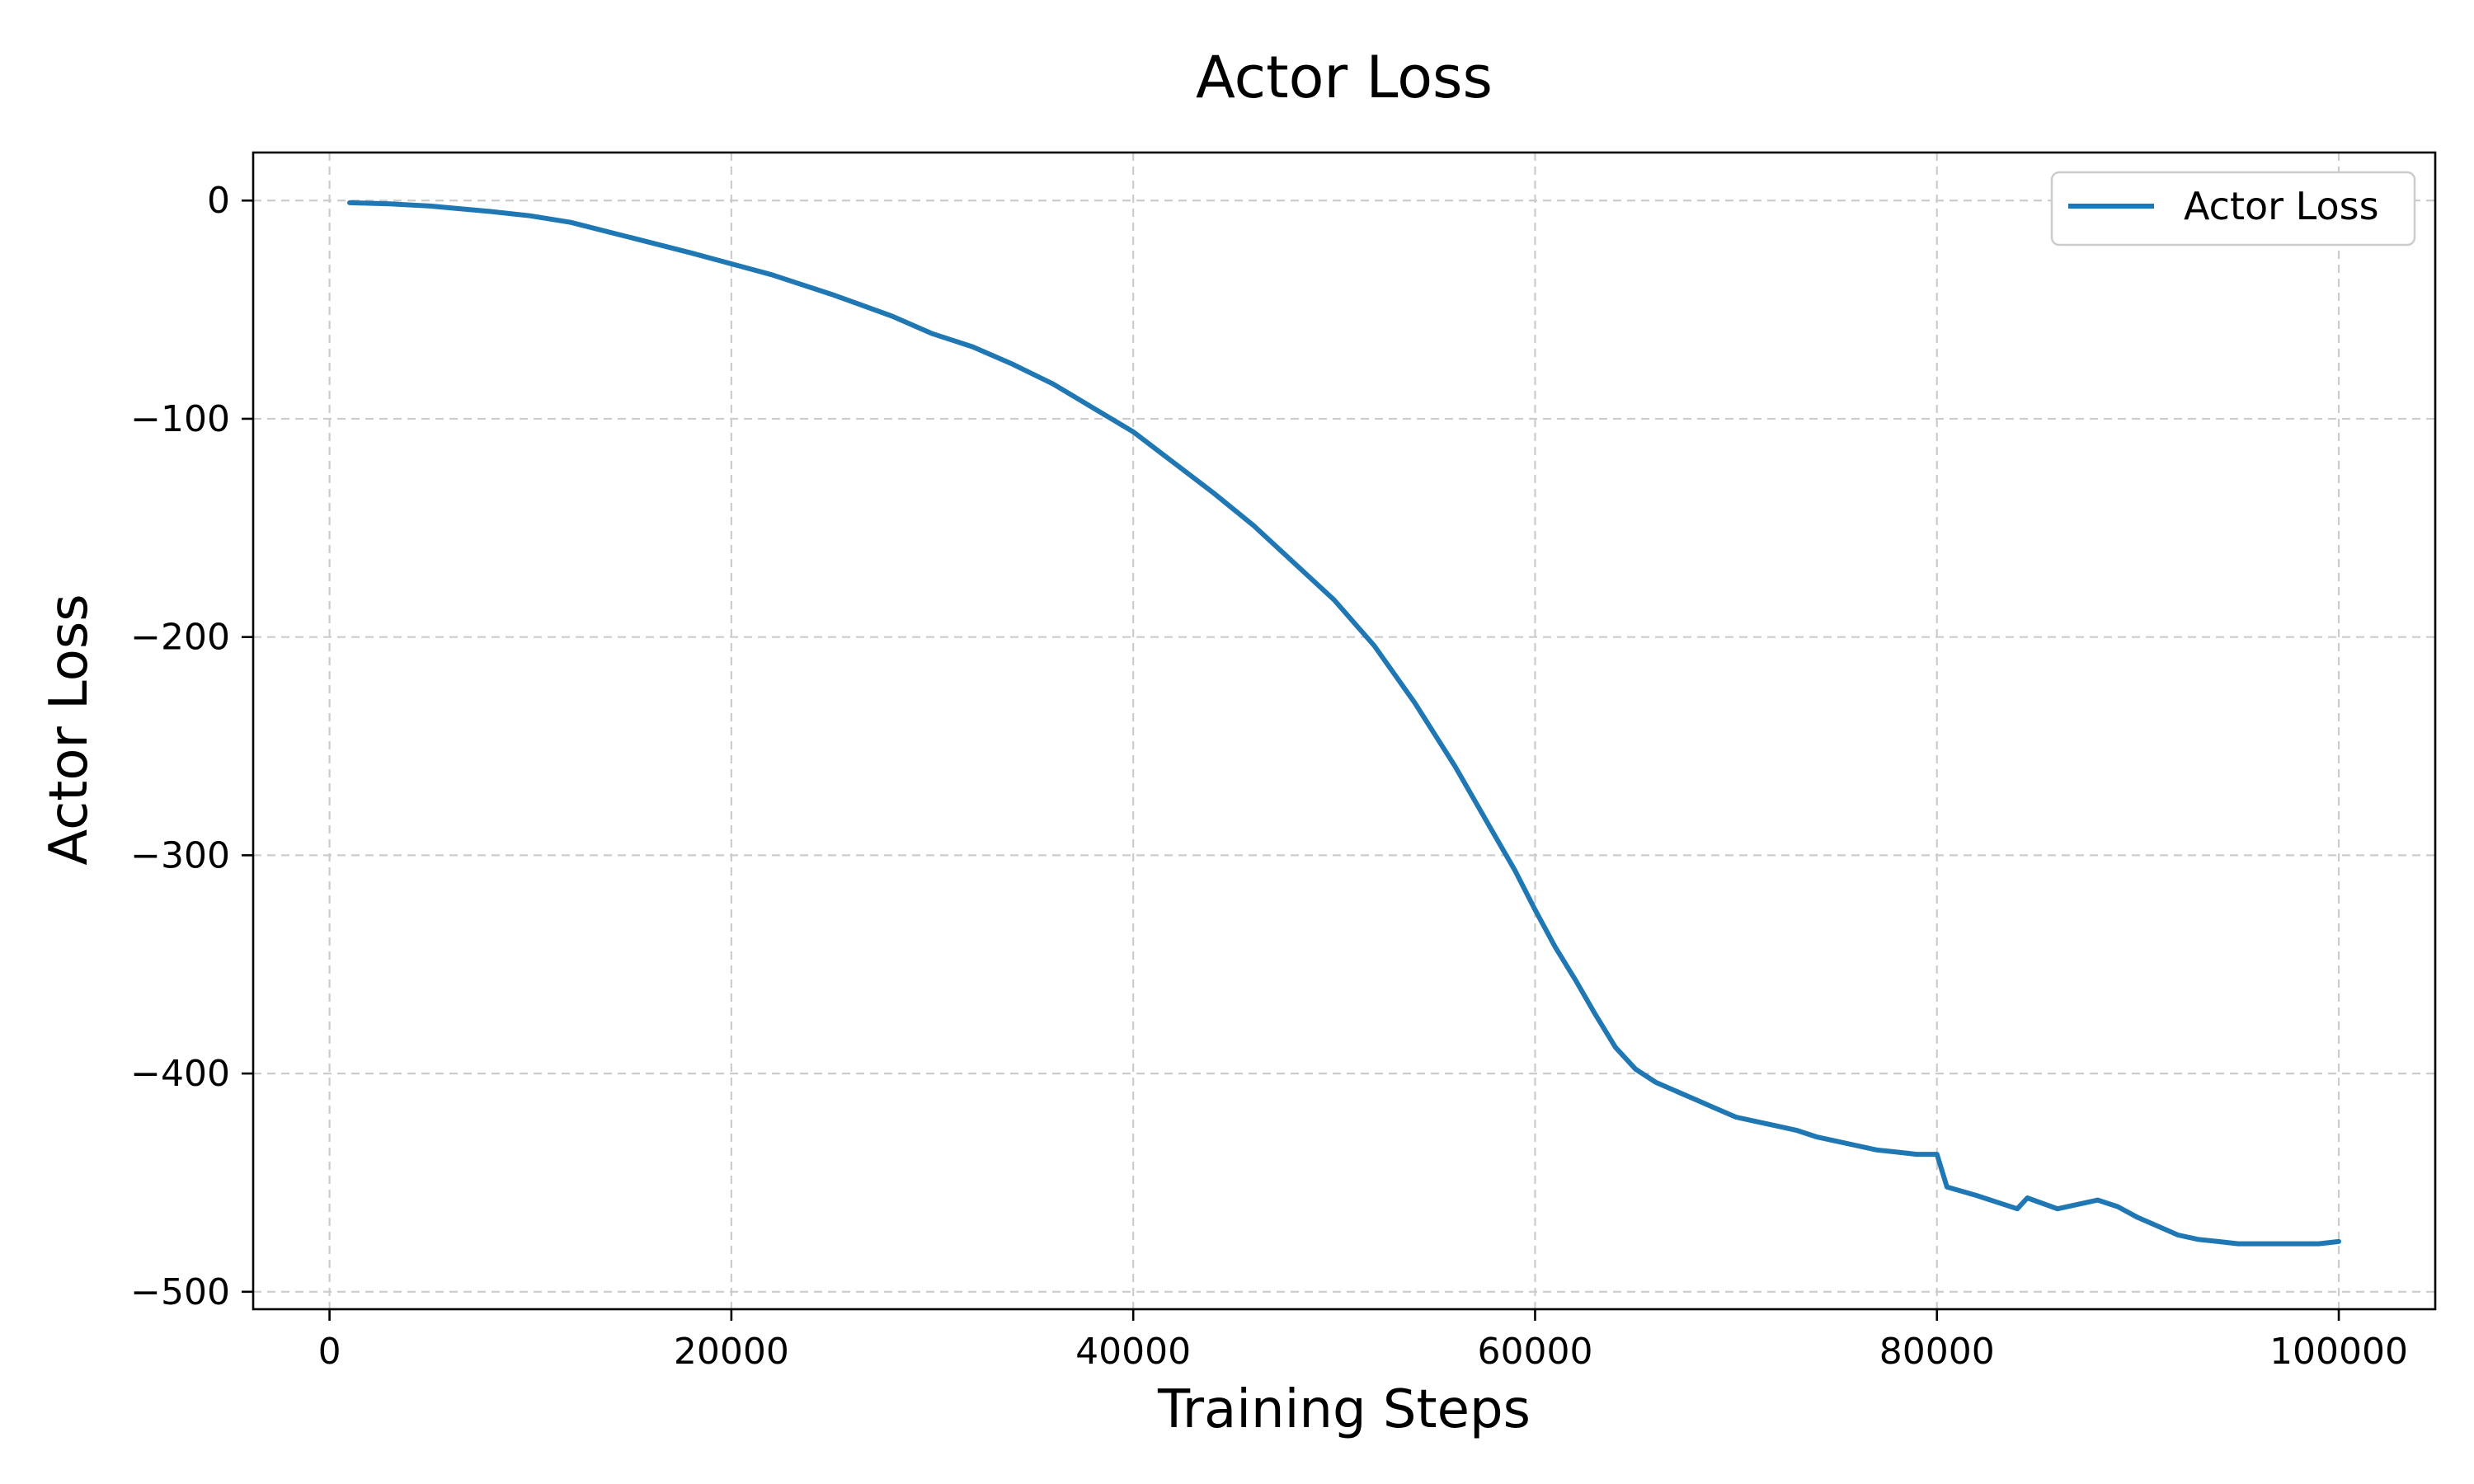  What do you see at coordinates (1363, 1341) in the screenshot?
I see `x-axis-ticks: 0 20000 40000 60000 80000 100000` at bounding box center [1363, 1341].